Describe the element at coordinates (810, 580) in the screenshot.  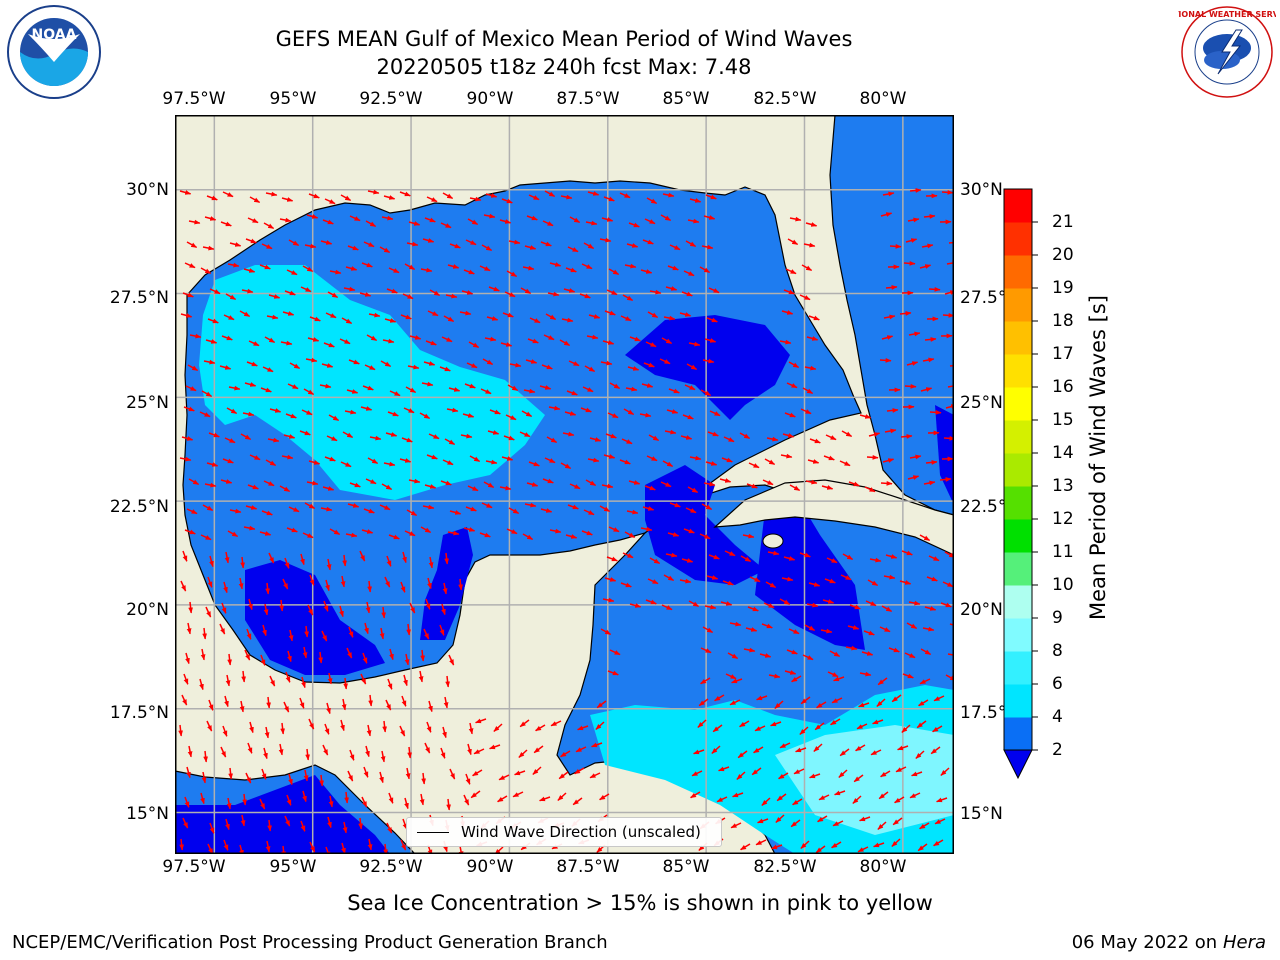
I see `dark-blue-cayman` at that location.